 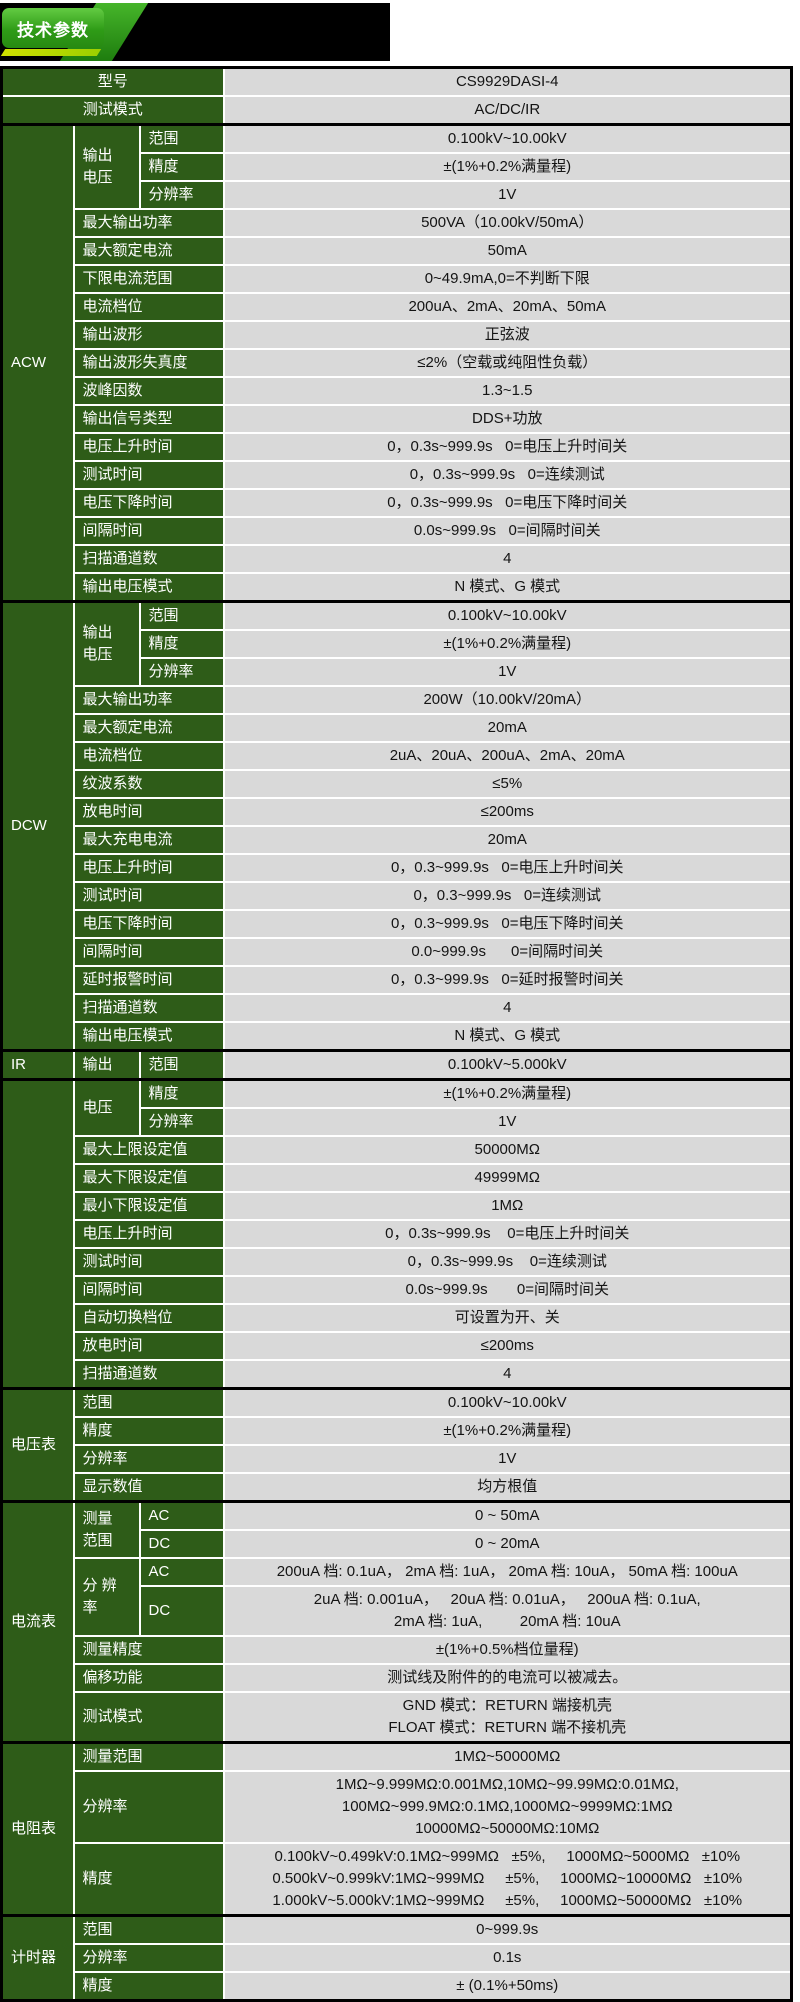 What do you see at coordinates (53, 30) in the screenshot?
I see `banner-title: 技术参数` at bounding box center [53, 30].